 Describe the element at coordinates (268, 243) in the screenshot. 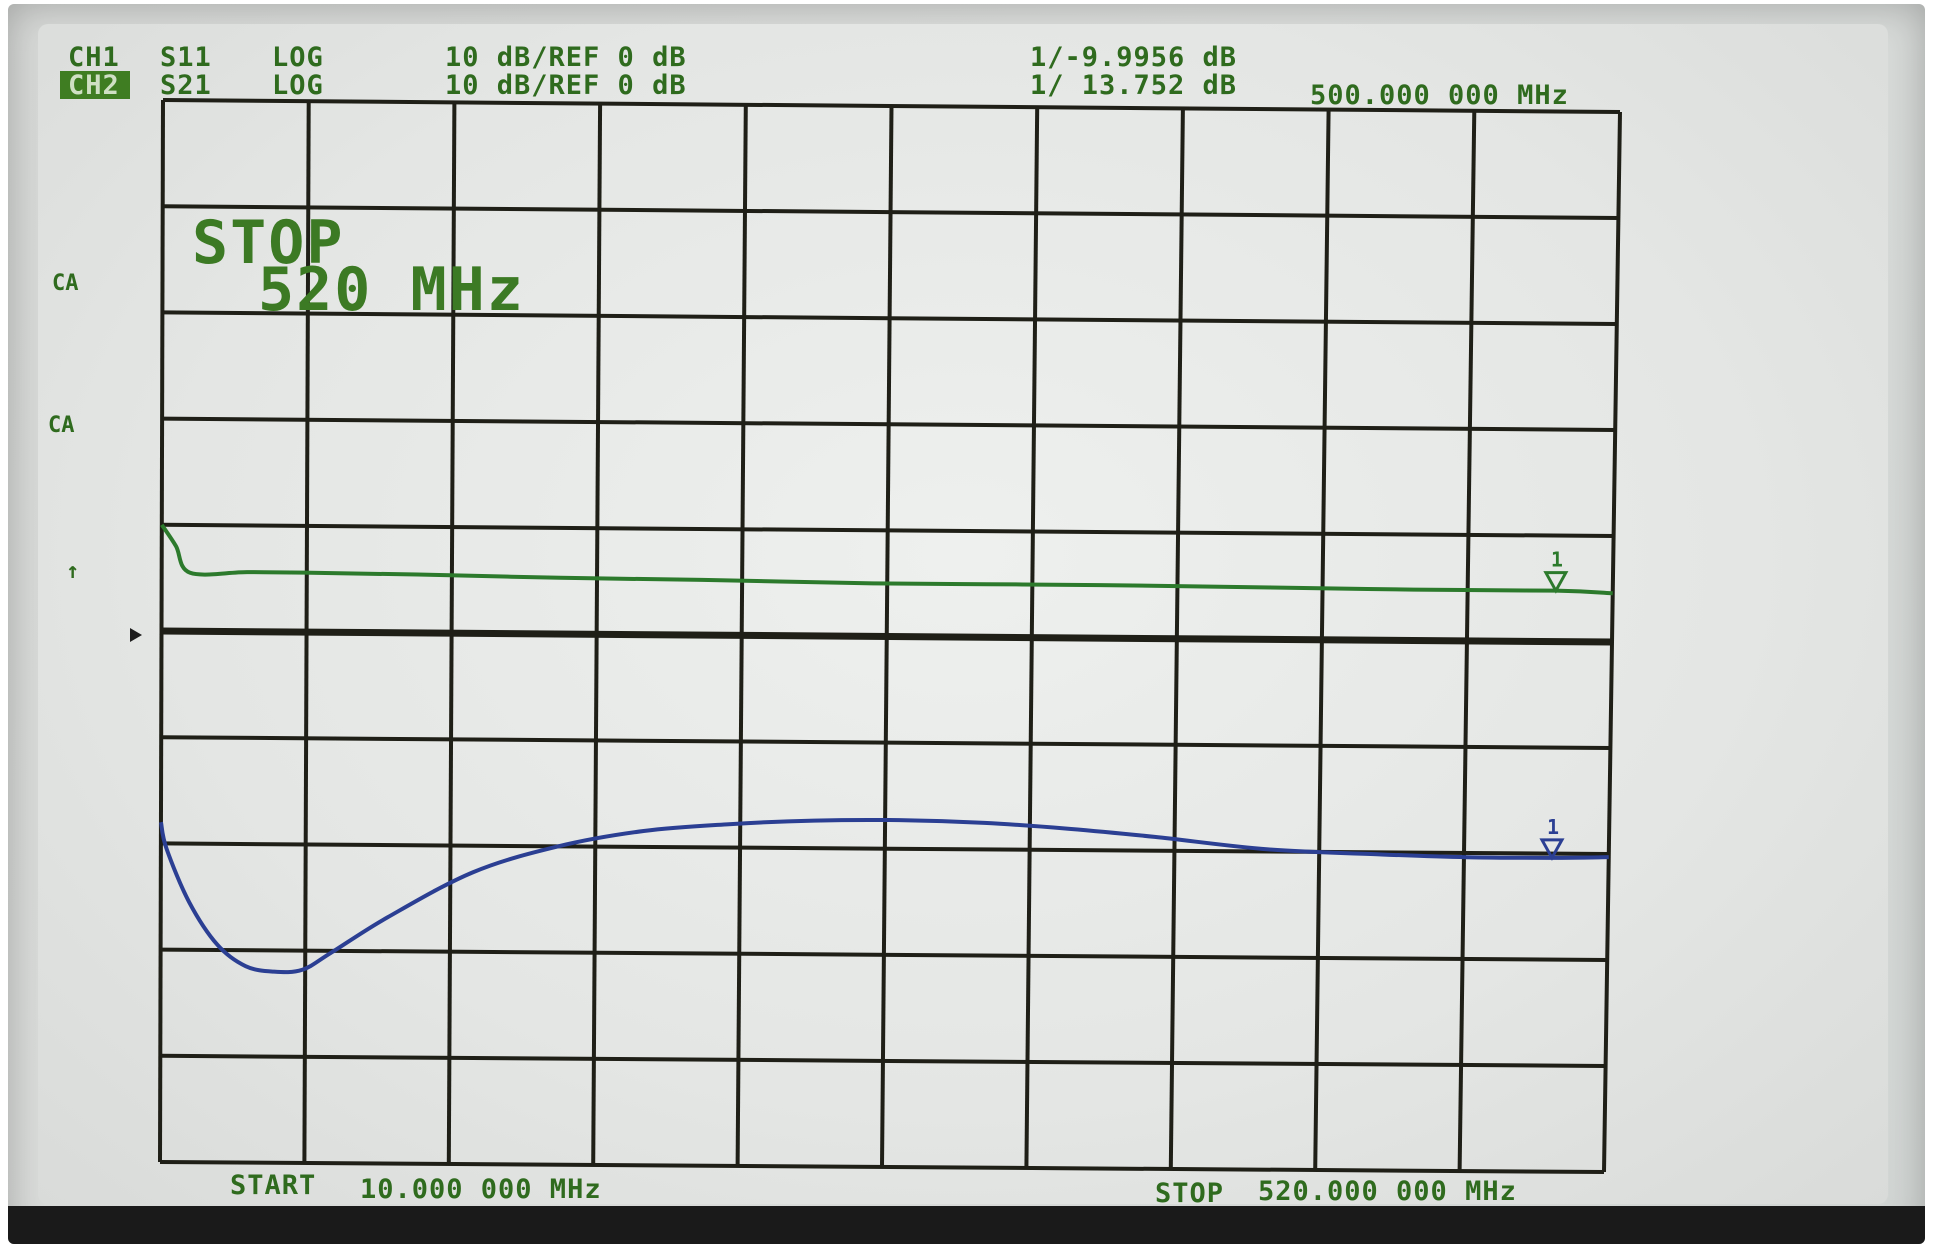

I see `stop-annotation-title: STOP` at that location.